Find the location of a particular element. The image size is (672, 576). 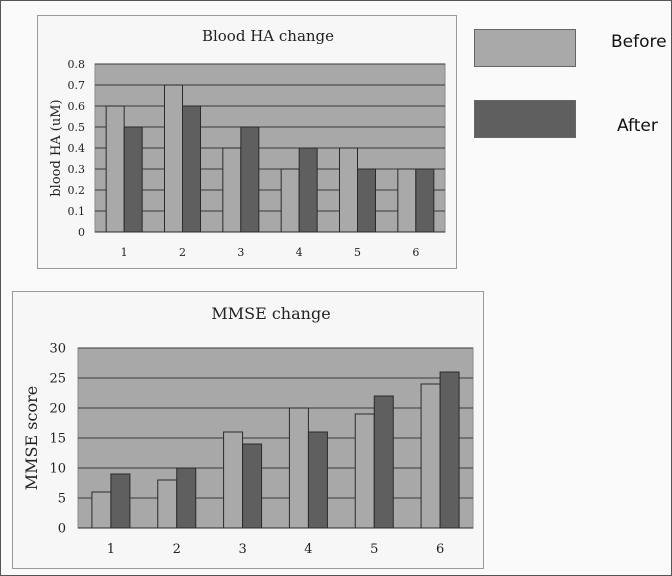

mmse-y-tick-label: 5 is located at coordinates (62, 499).